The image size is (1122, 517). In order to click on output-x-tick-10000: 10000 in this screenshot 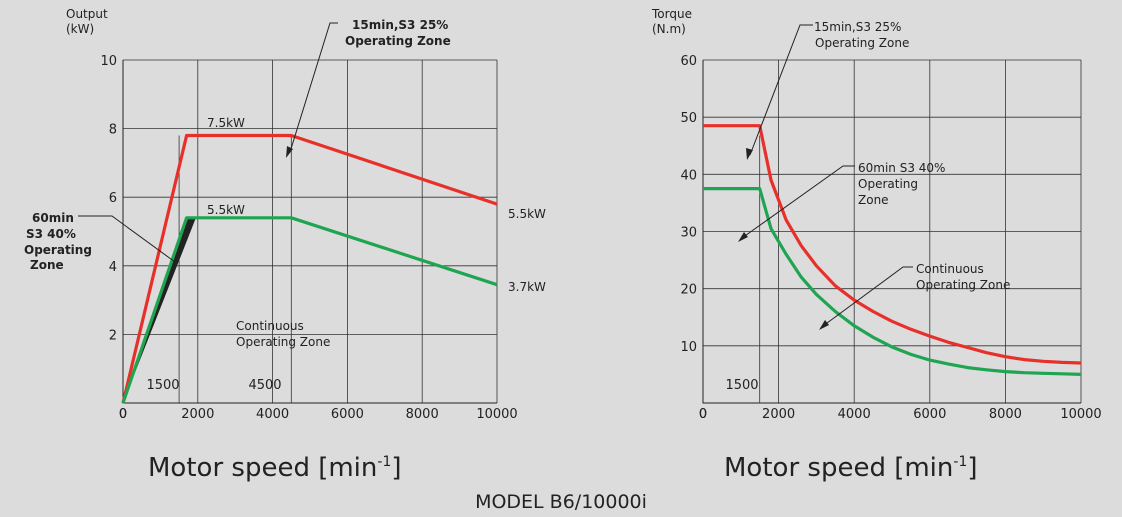, I will do `click(496, 414)`.